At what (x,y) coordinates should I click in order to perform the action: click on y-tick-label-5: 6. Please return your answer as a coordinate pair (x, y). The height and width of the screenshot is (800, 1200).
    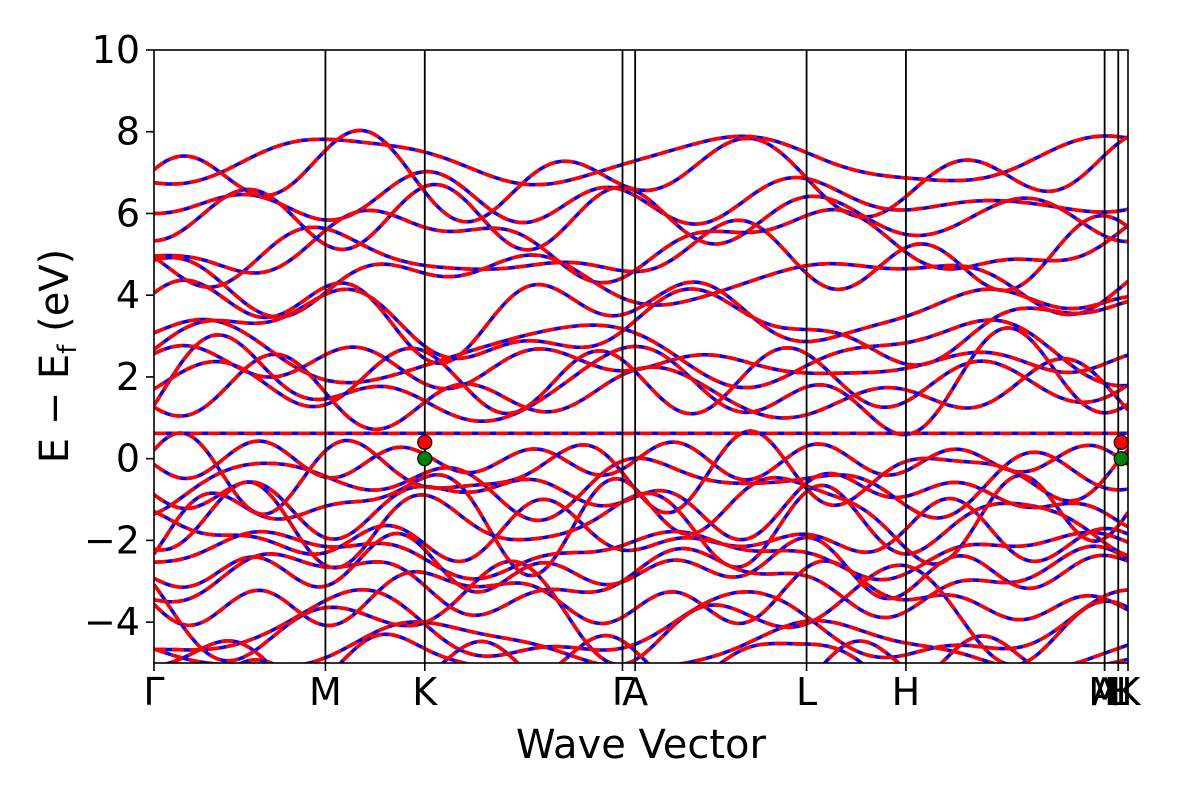
    Looking at the image, I should click on (128, 213).